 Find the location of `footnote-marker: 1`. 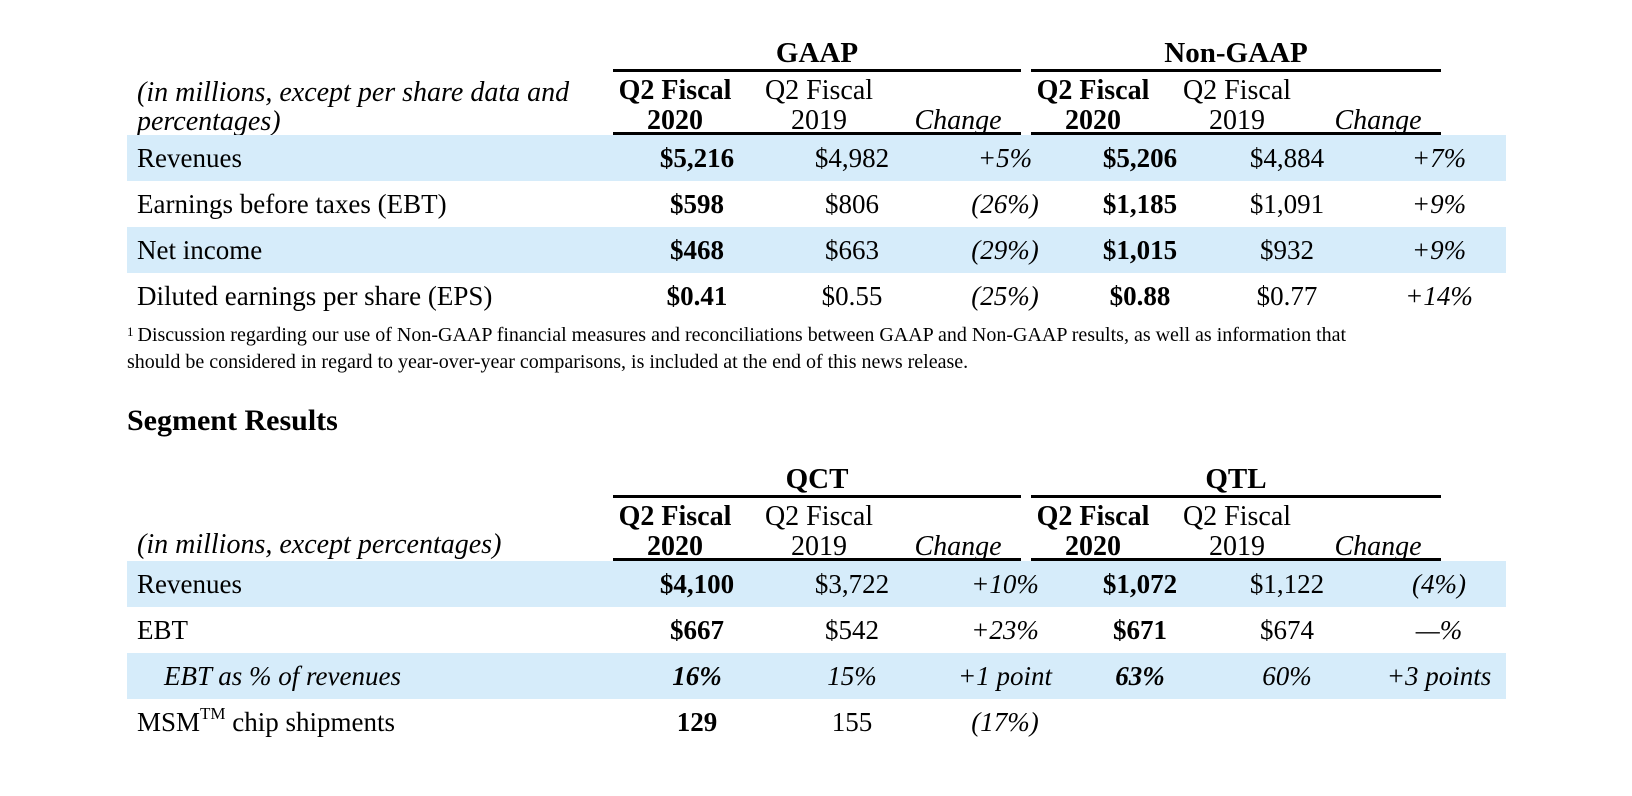

footnote-marker: 1 is located at coordinates (130, 331).